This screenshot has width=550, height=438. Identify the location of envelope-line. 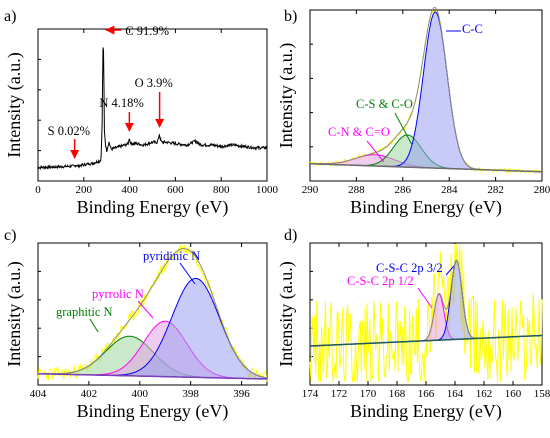
(153, 313).